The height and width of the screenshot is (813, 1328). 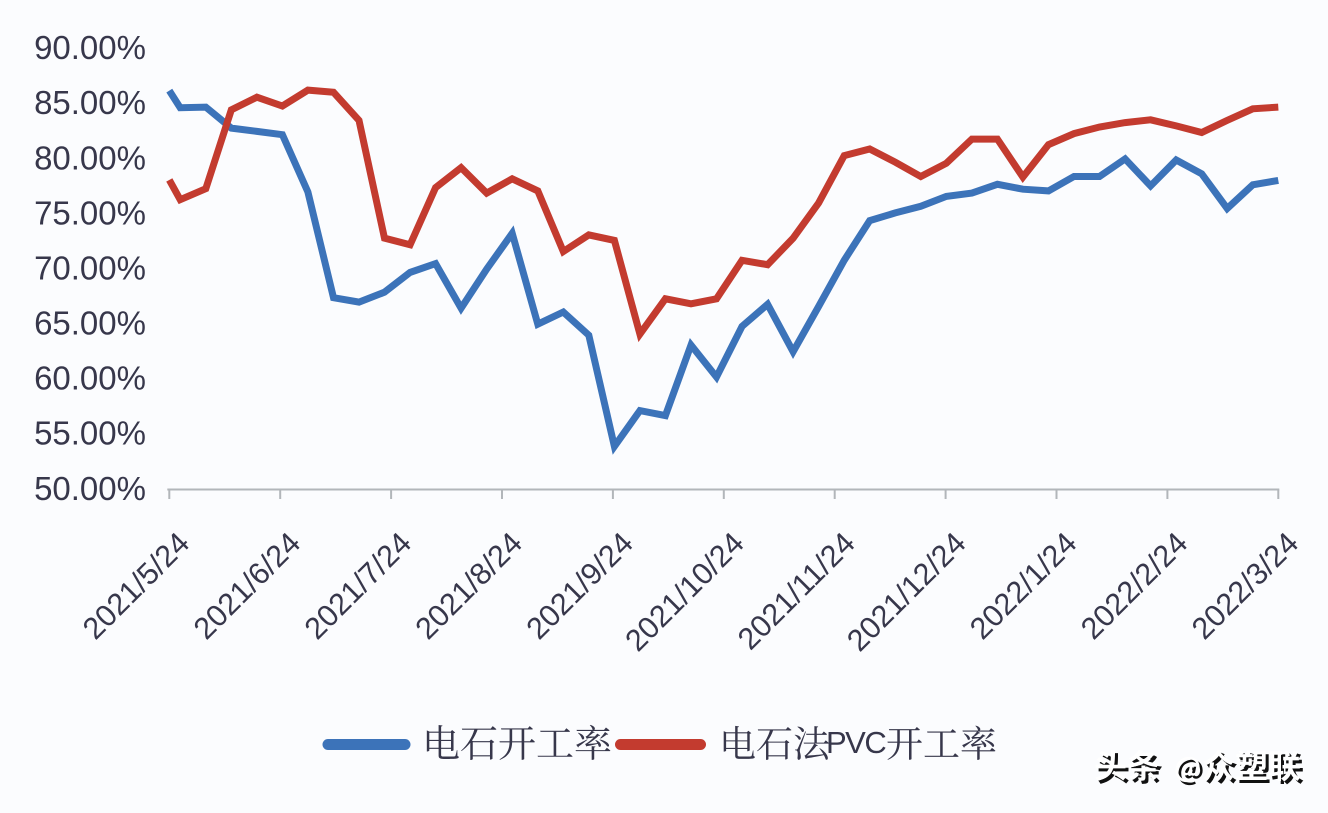 I want to click on svg-text: 50.00%, so click(x=90, y=488).